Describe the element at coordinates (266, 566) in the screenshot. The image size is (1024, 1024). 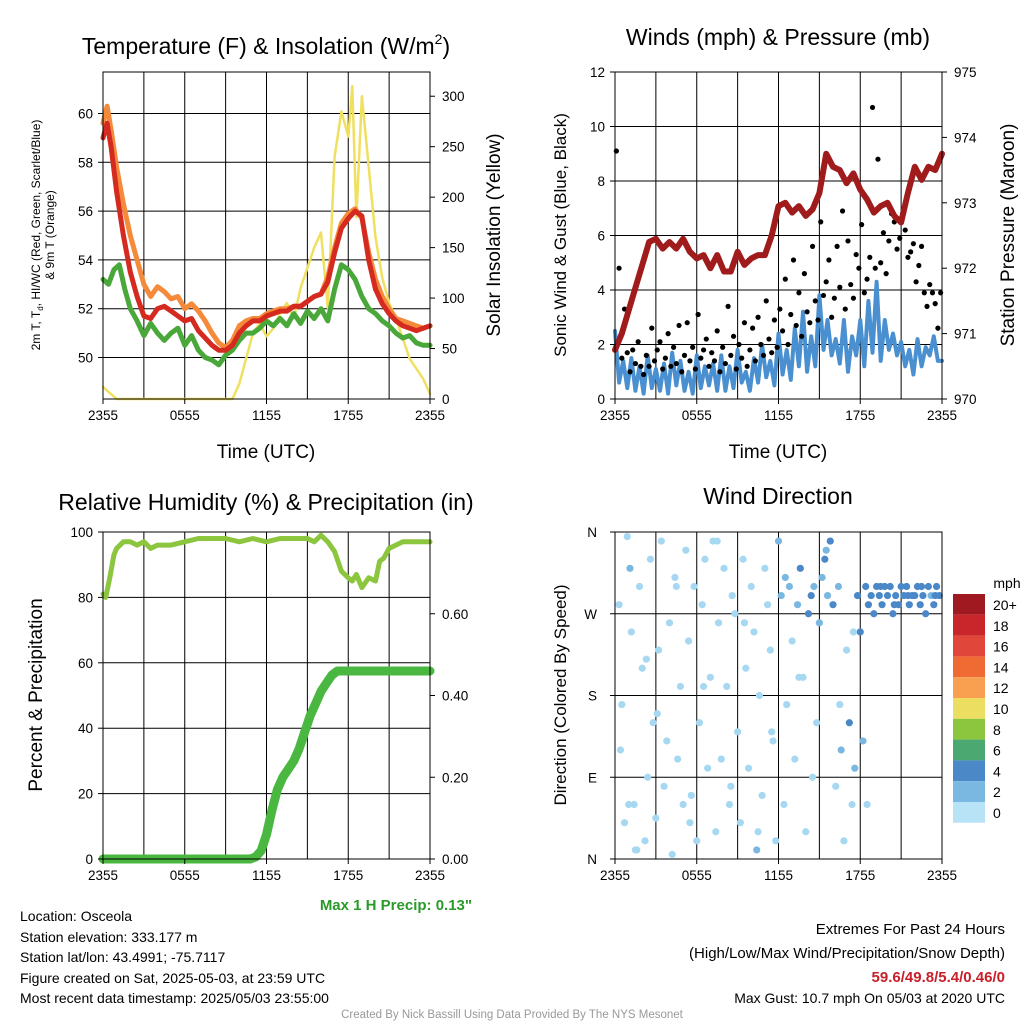
I see `relative-humidity-line` at that location.